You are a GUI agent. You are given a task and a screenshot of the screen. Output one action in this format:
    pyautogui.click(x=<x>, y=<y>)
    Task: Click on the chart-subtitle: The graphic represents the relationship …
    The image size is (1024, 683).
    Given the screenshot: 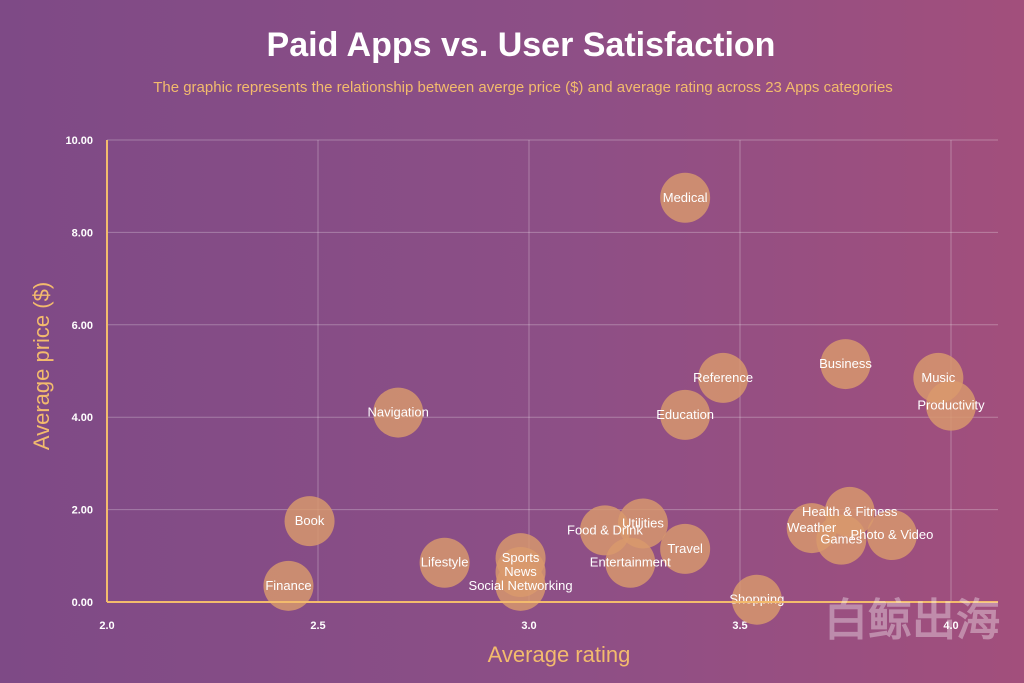 What is the action you would take?
    pyautogui.click(x=523, y=87)
    